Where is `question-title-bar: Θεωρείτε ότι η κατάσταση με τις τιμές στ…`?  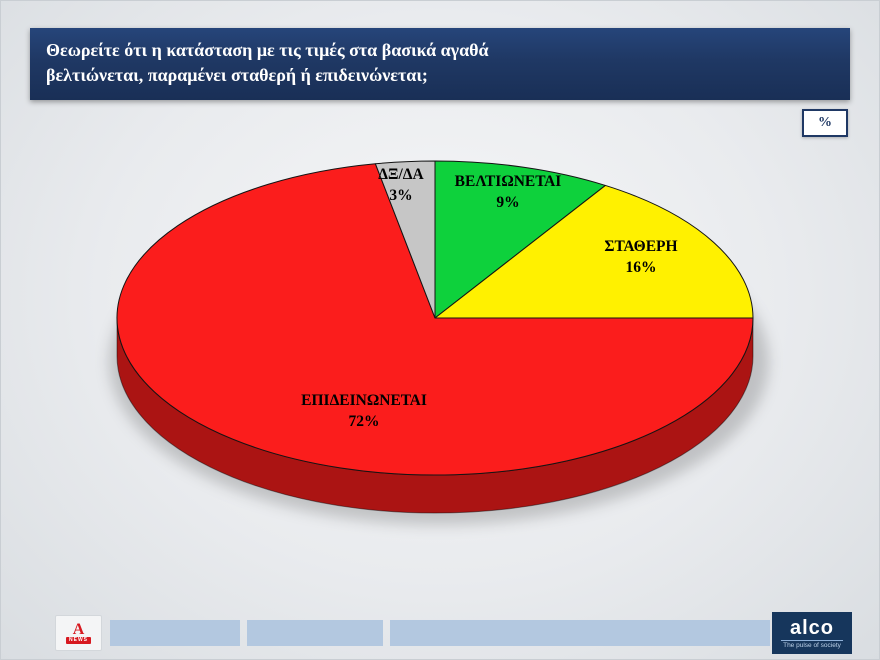
question-title-bar: Θεωρείτε ότι η κατάσταση με τις τιμές στ… is located at coordinates (440, 64).